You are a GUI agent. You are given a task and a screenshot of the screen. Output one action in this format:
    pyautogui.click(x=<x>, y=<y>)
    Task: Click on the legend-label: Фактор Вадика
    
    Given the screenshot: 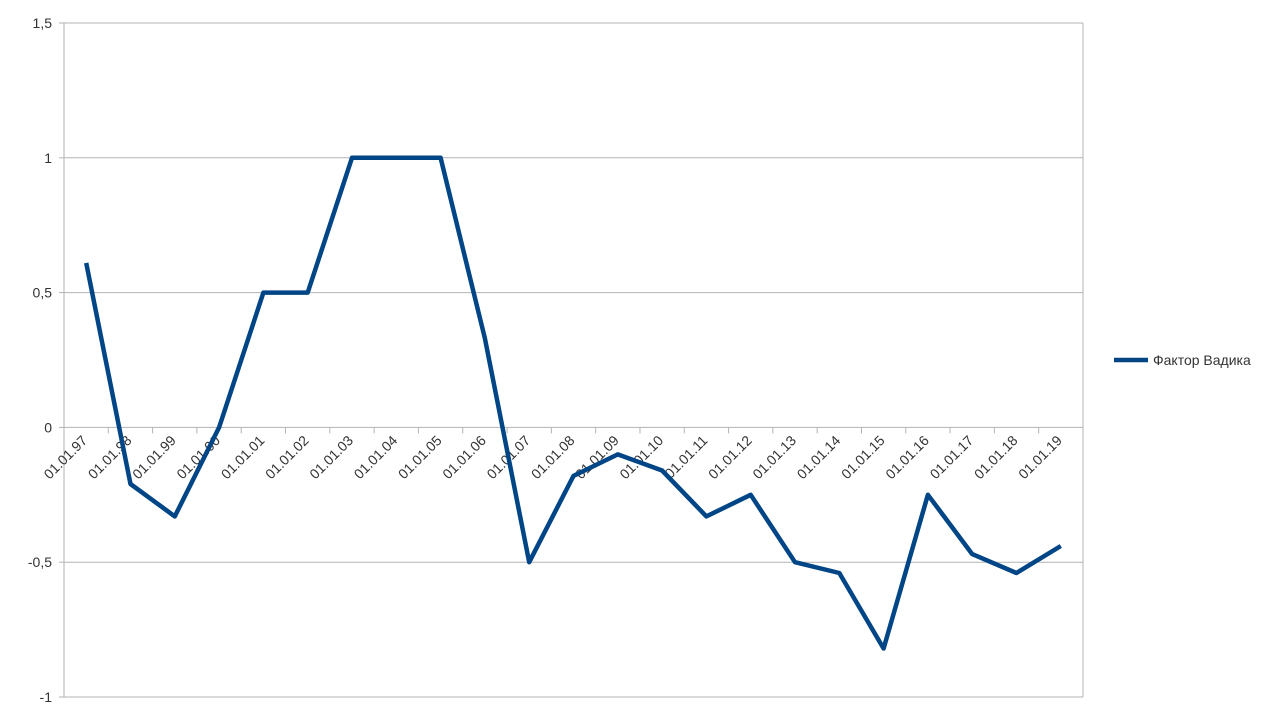 What is the action you would take?
    pyautogui.click(x=1202, y=360)
    